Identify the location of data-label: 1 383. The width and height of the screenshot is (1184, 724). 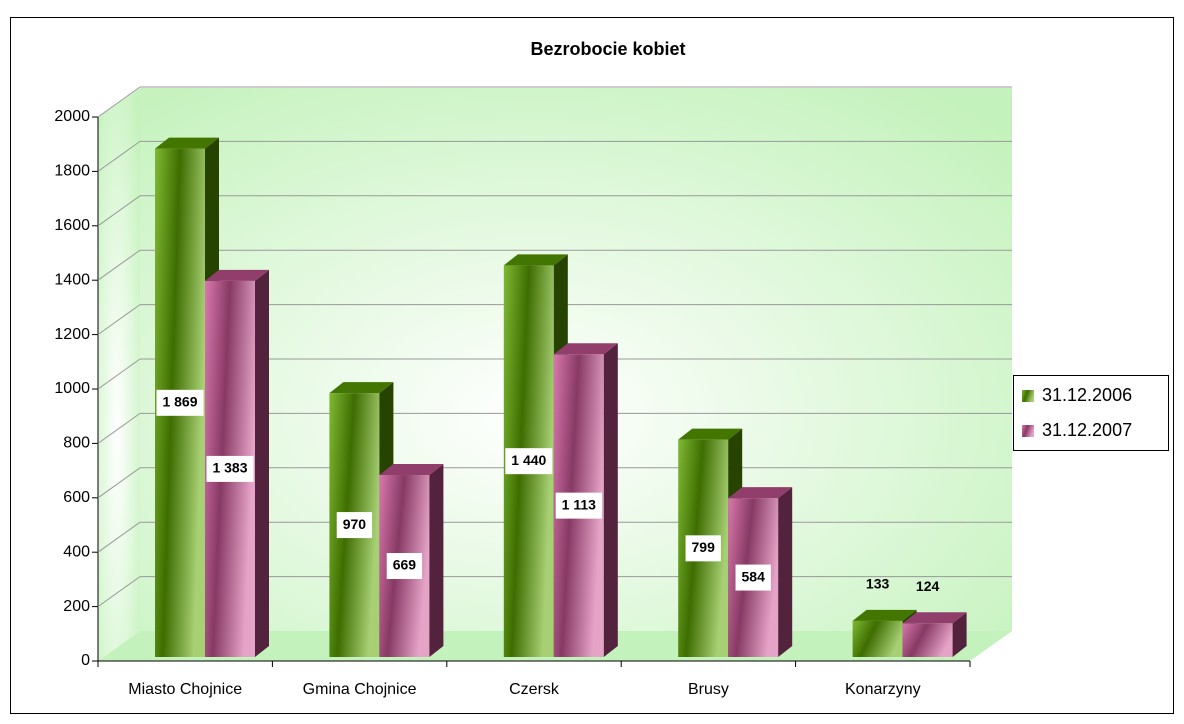
(229, 468).